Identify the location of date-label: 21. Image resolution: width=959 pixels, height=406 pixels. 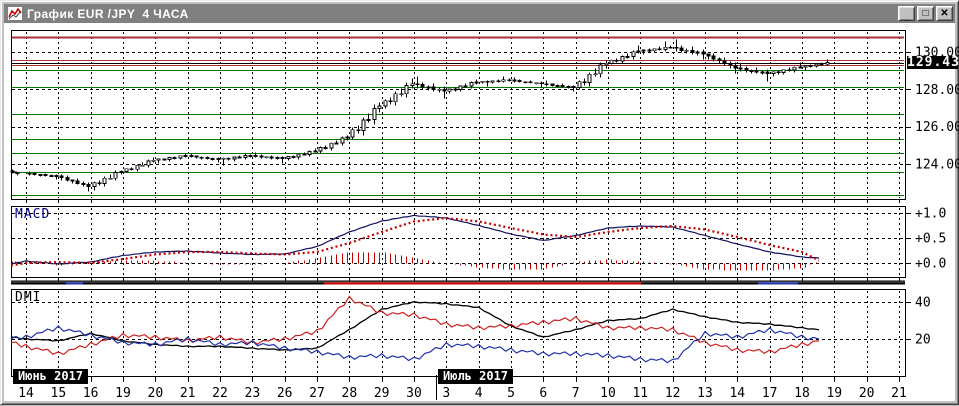
(188, 393).